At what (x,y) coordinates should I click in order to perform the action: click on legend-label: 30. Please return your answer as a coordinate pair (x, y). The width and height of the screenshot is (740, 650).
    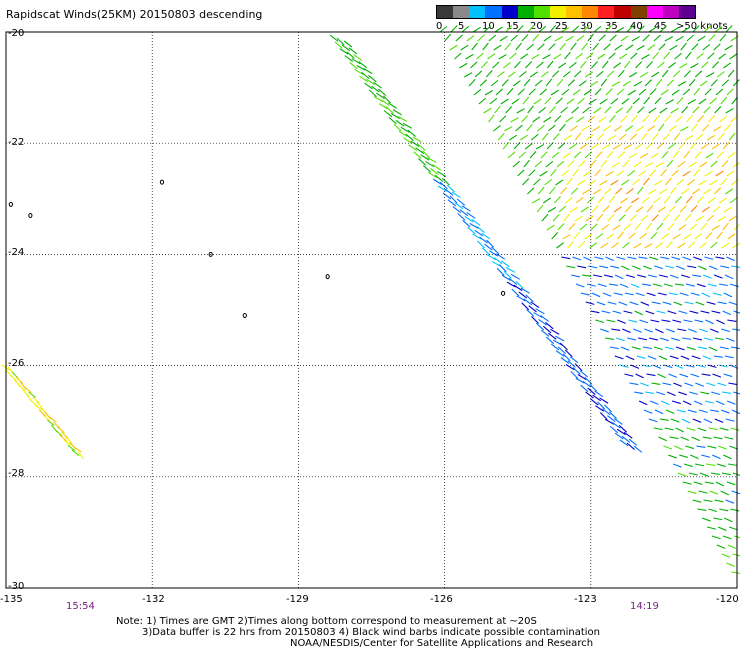
    Looking at the image, I should click on (586, 26).